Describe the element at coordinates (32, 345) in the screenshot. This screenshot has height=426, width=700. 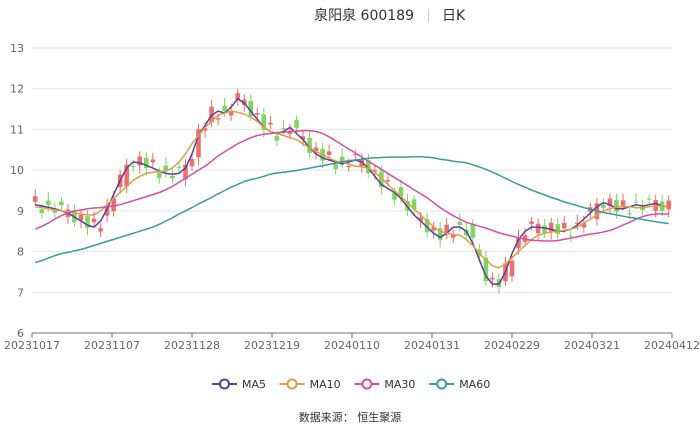
I see `x-tick-label: 20231017` at that location.